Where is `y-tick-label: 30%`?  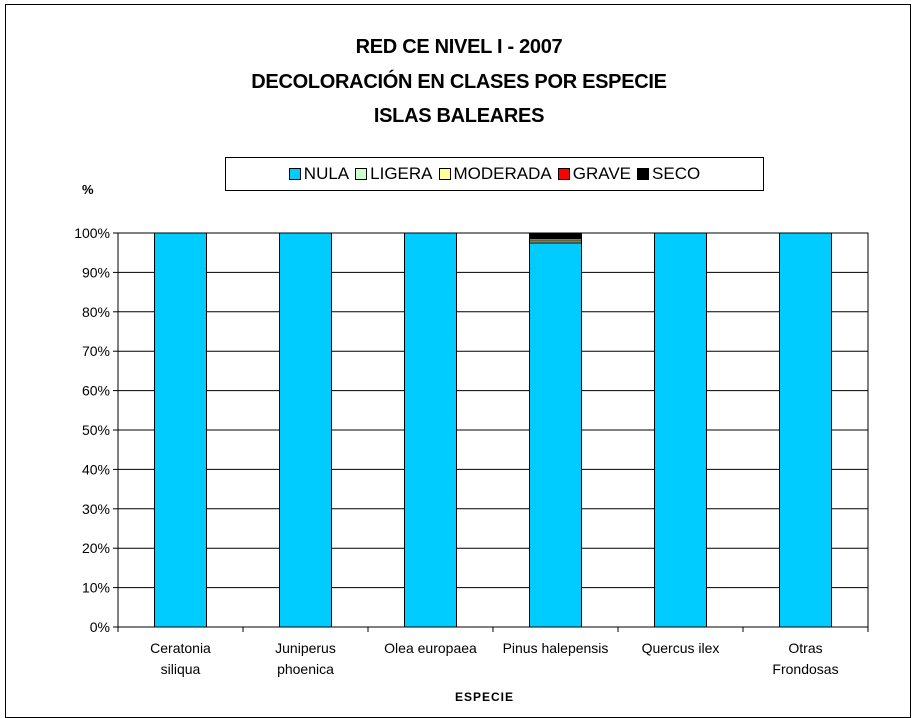
y-tick-label: 30% is located at coordinates (96, 509).